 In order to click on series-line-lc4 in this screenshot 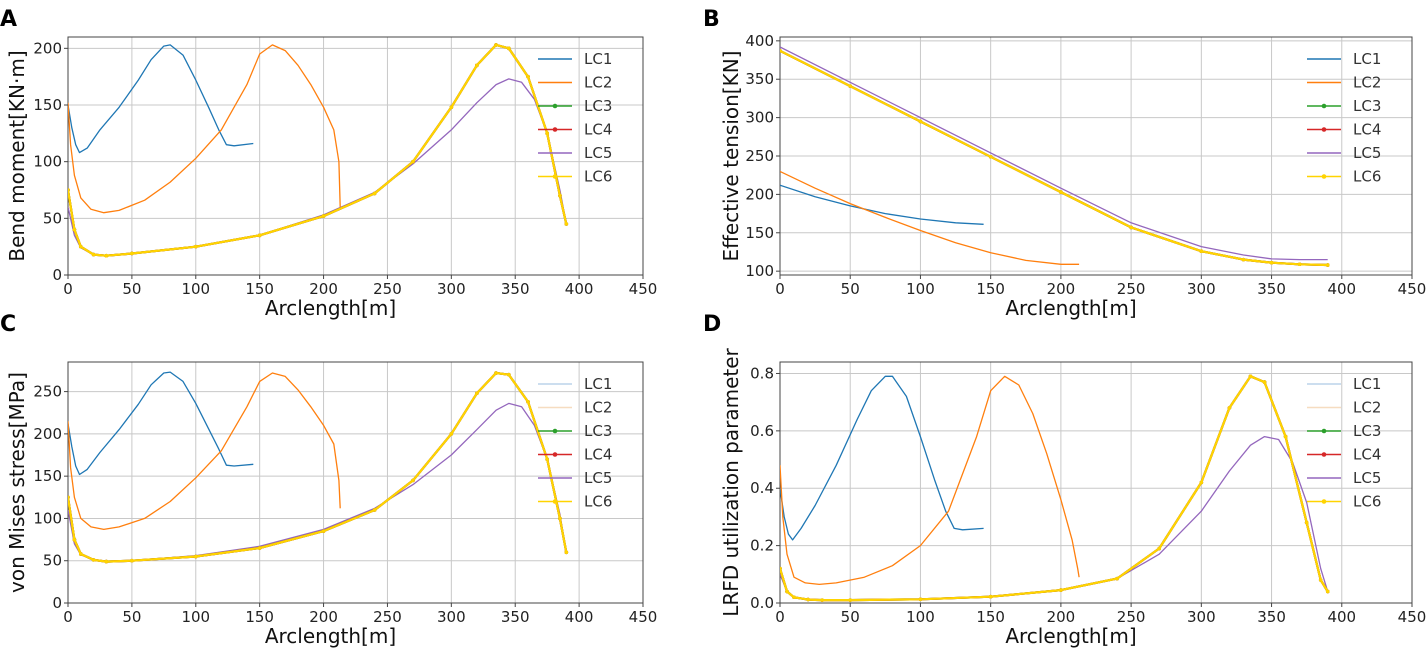, I will do `click(318, 150)`.